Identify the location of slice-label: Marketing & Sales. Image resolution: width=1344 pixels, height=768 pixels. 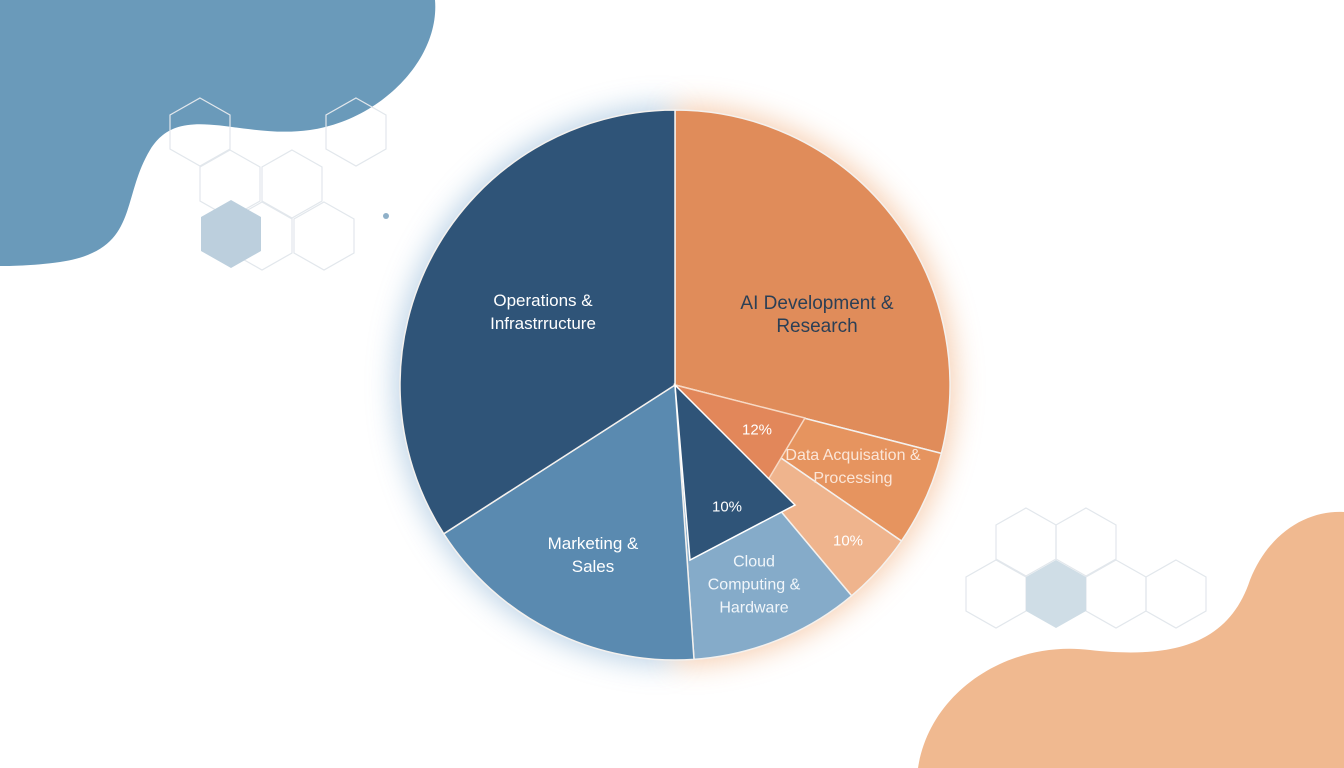
(593, 555).